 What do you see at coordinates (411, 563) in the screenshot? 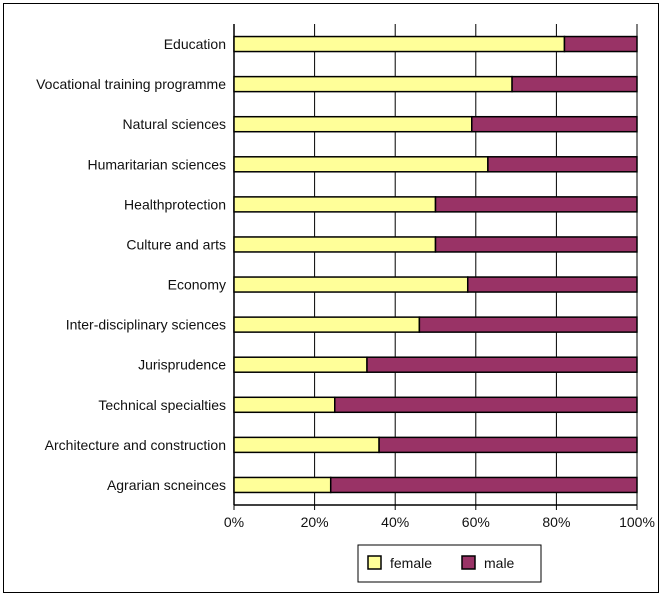
I see `legend-label-female: female` at bounding box center [411, 563].